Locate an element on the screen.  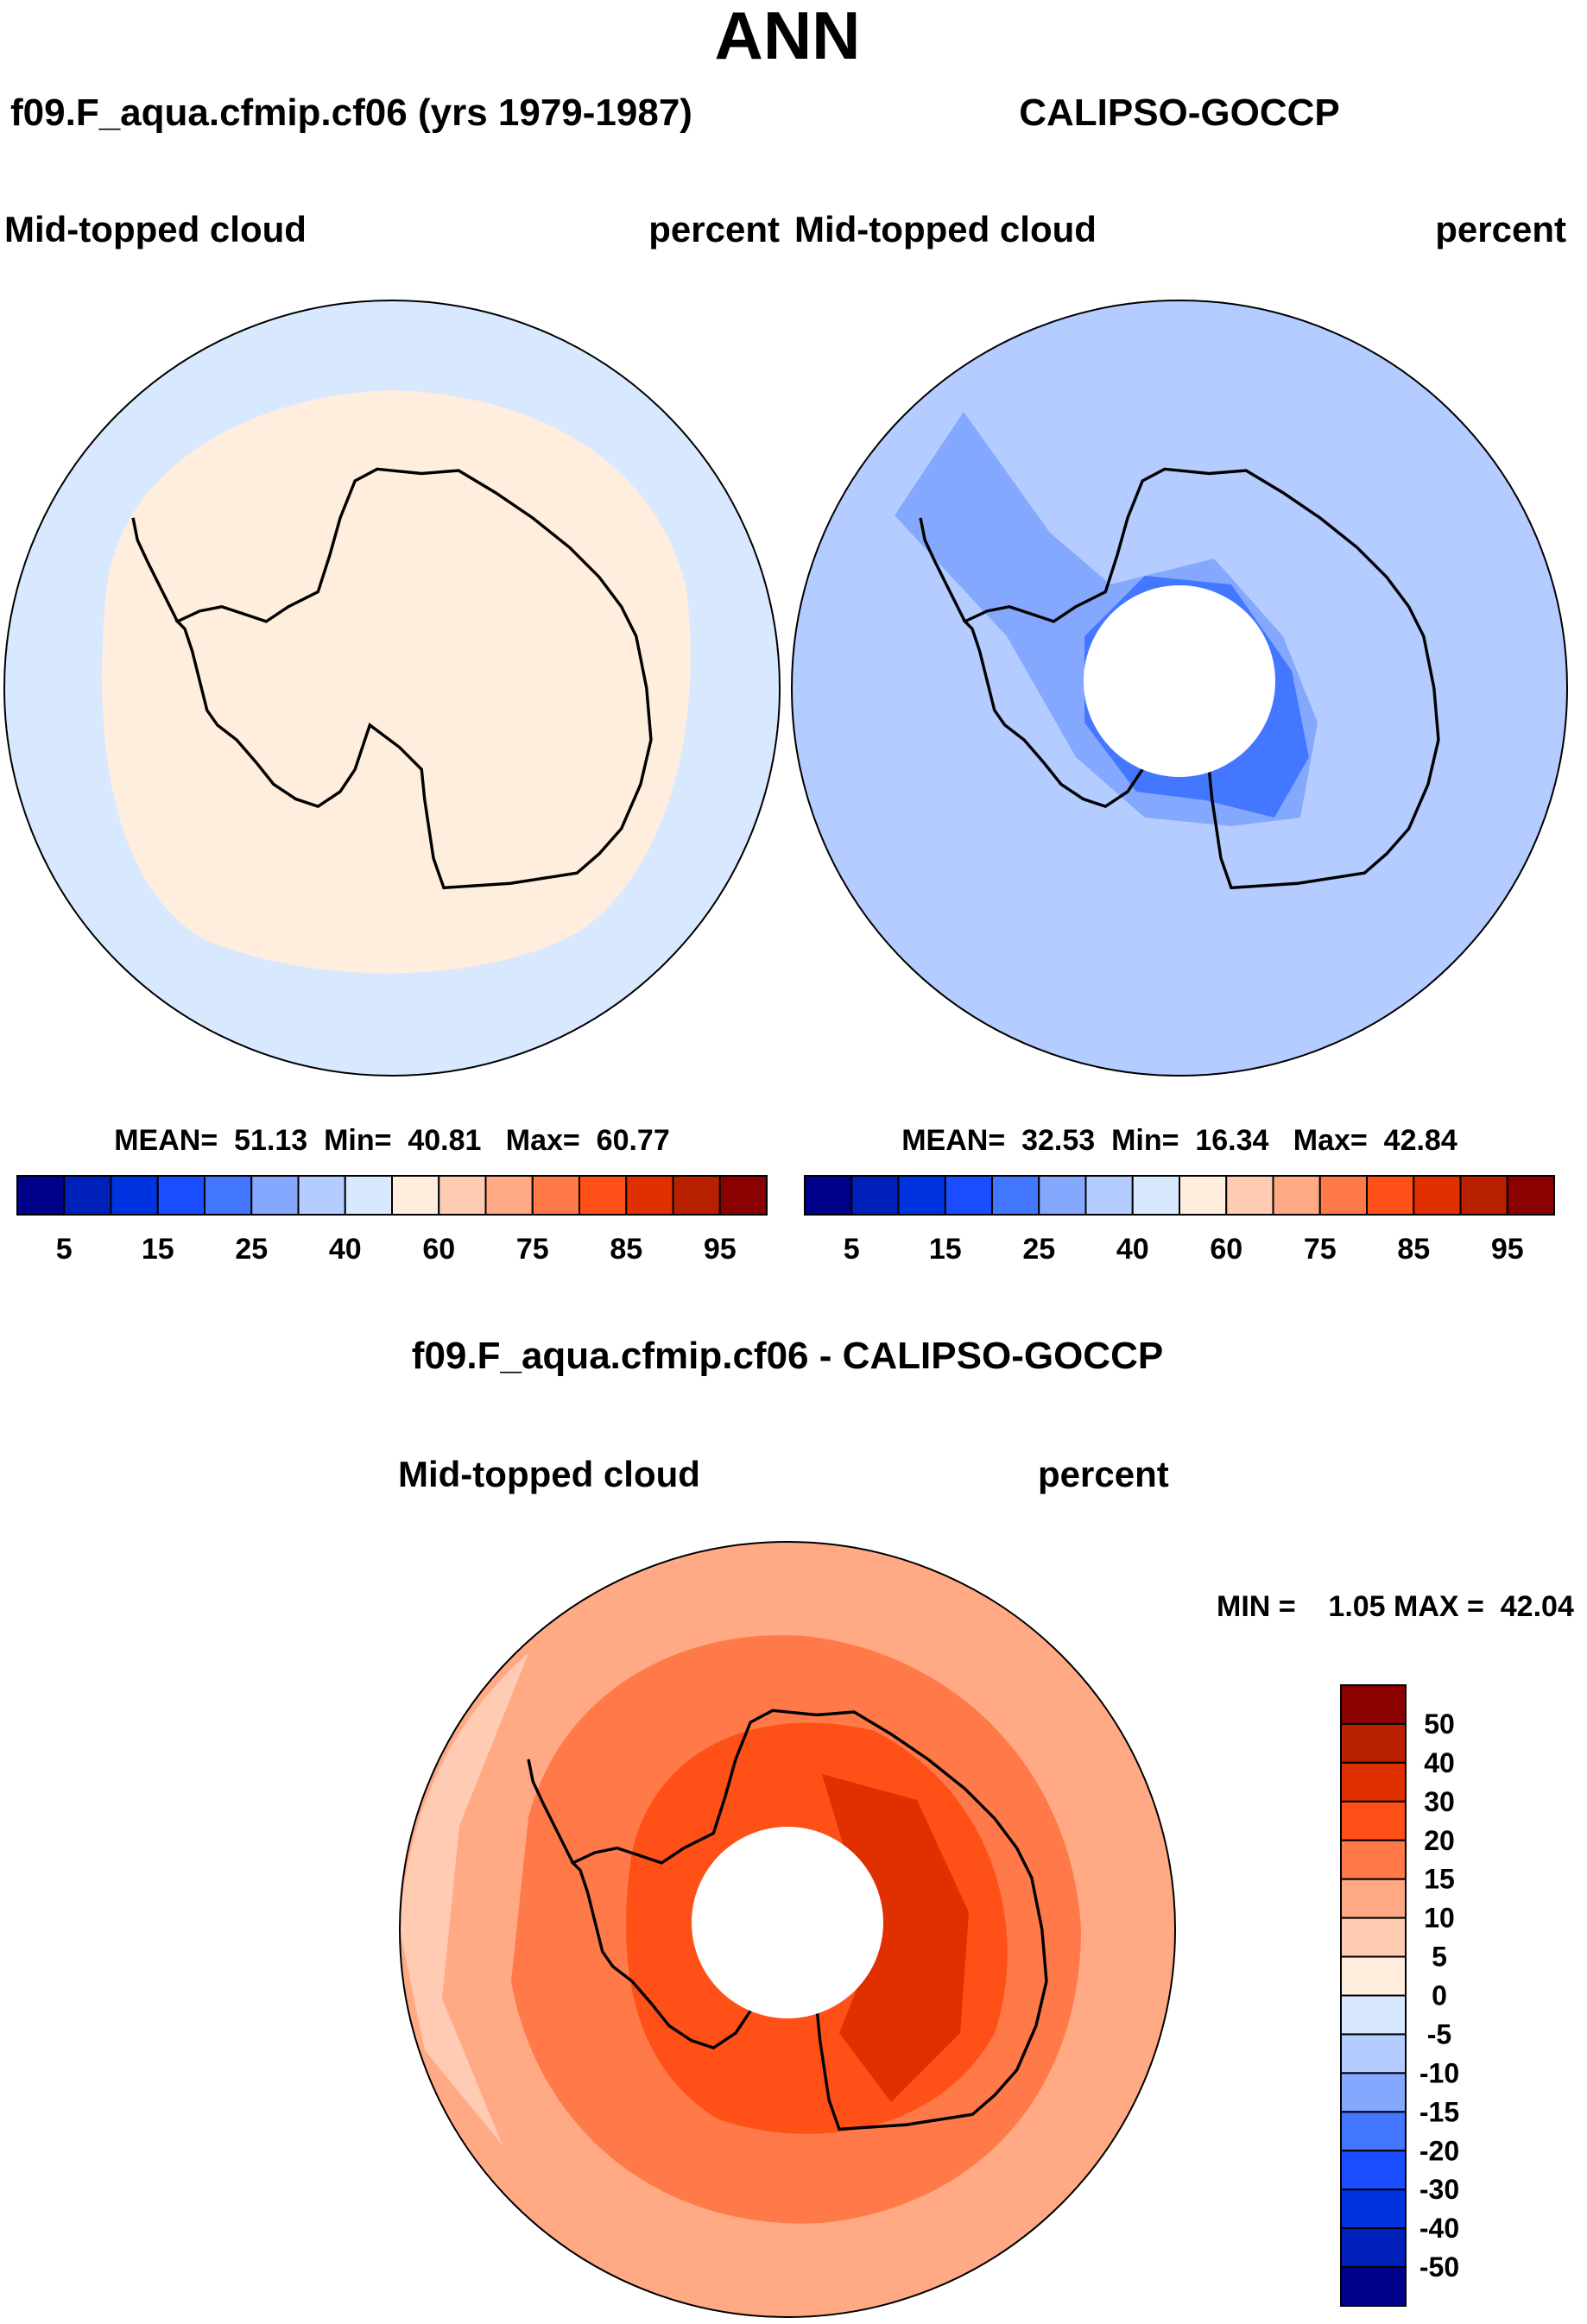
diff-title: f09.F_aqua.cfmip.cf06 - CALIPSO-GOCCP is located at coordinates (788, 1356).